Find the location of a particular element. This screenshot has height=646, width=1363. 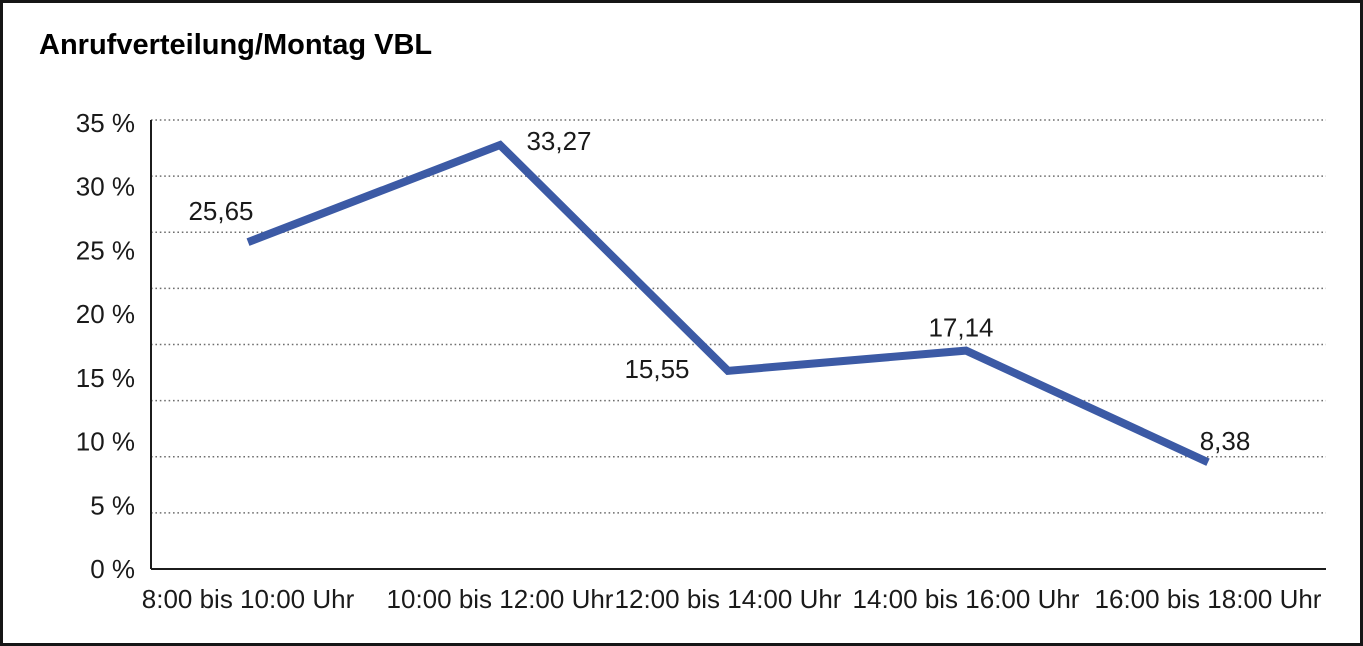

data-label: 17,14 is located at coordinates (960, 328).